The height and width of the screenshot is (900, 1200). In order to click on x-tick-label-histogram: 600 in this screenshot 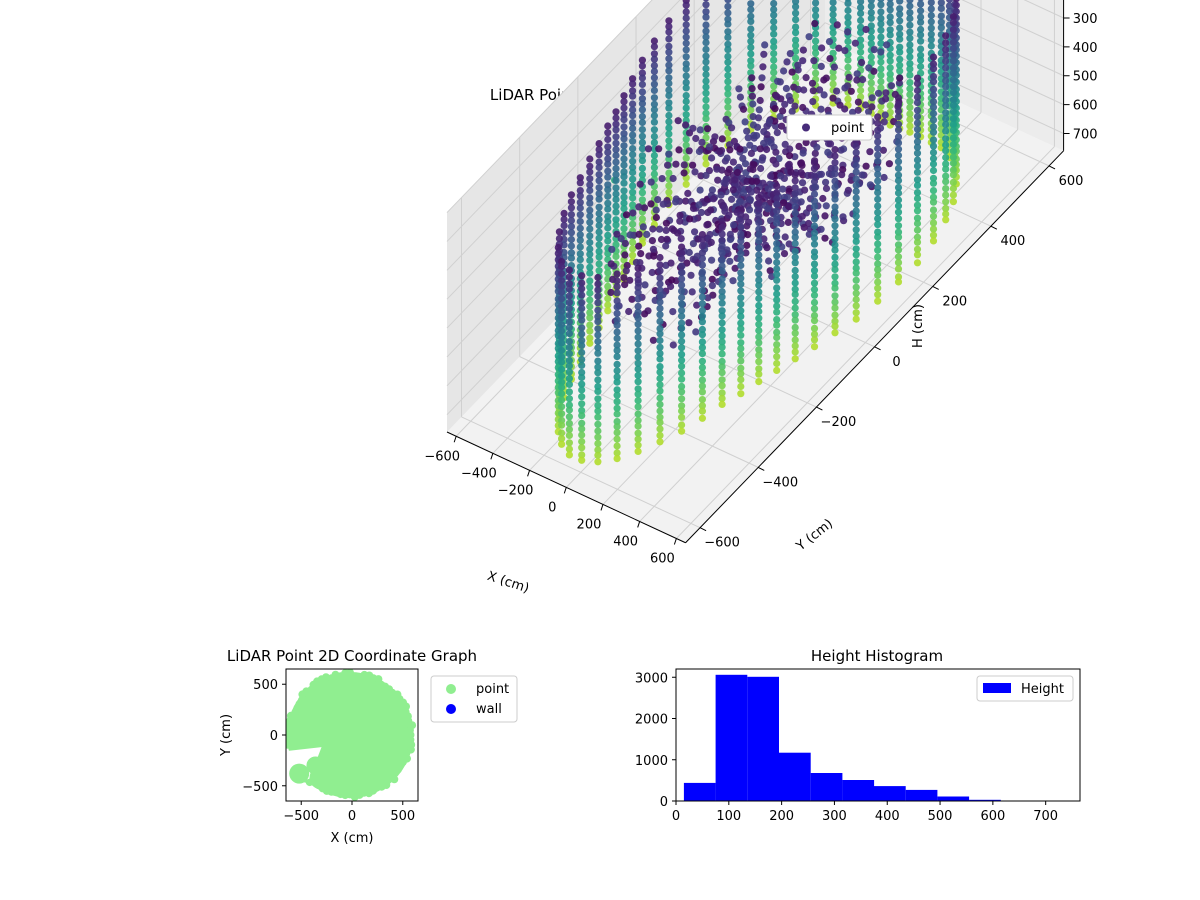, I will do `click(992, 816)`.